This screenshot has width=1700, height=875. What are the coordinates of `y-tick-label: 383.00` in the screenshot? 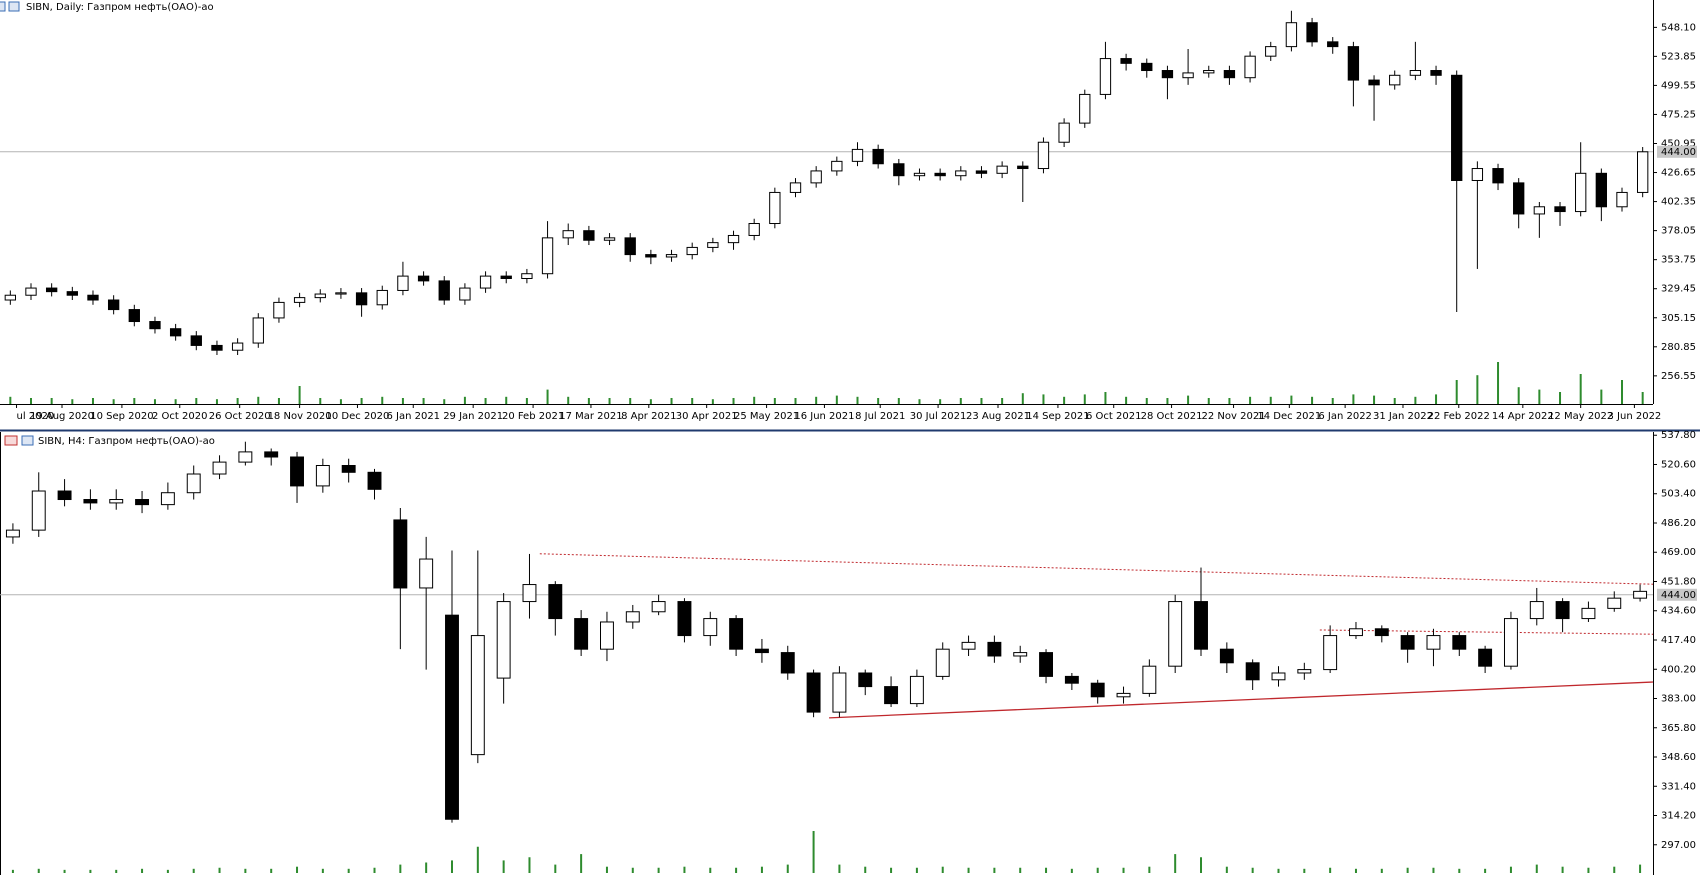 It's located at (1678, 699).